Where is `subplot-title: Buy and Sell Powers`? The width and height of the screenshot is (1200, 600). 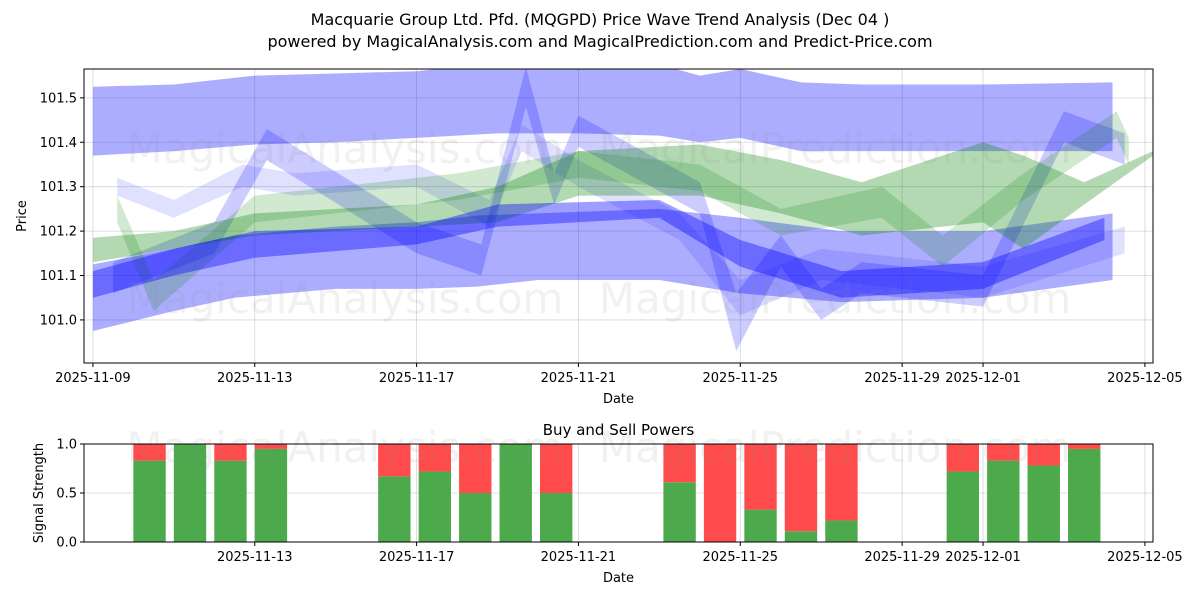 subplot-title: Buy and Sell Powers is located at coordinates (619, 430).